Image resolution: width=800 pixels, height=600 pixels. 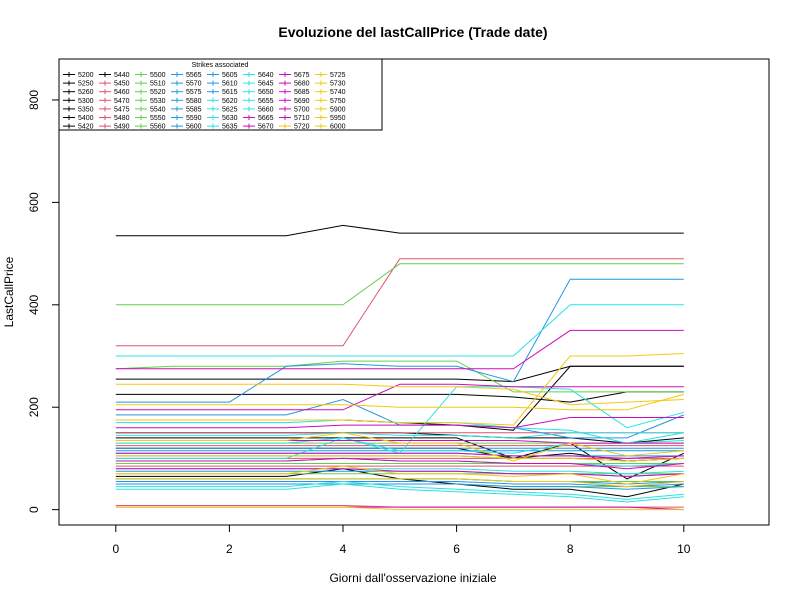 What do you see at coordinates (86, 92) in the screenshot?
I see `legend-label: 5260` at bounding box center [86, 92].